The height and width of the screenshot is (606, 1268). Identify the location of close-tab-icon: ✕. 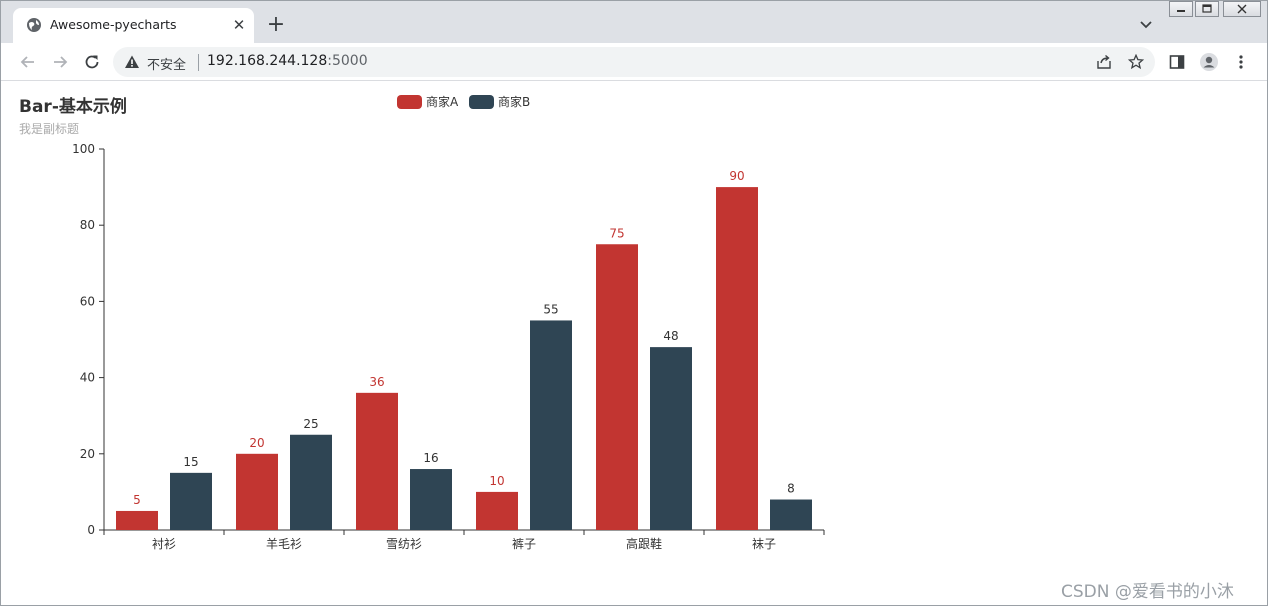
(239, 25).